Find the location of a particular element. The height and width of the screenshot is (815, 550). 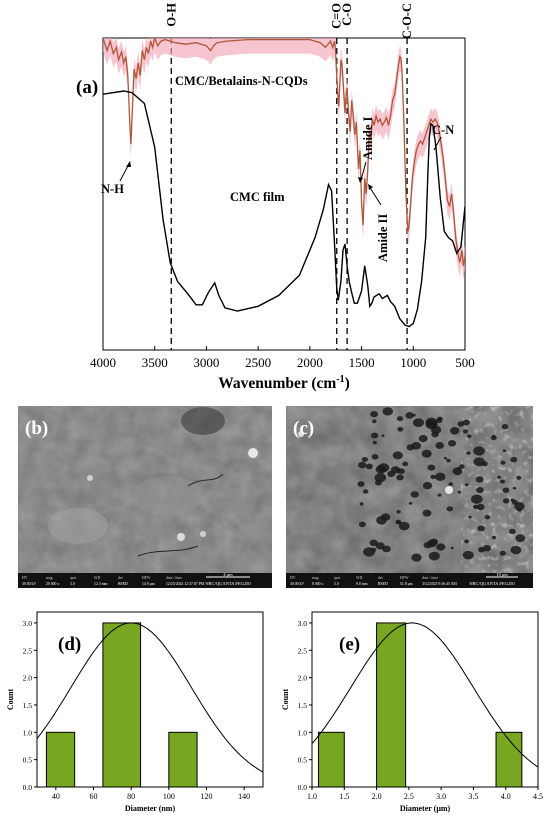

histogram-d-x-tick-label: 120 is located at coordinates (207, 796).